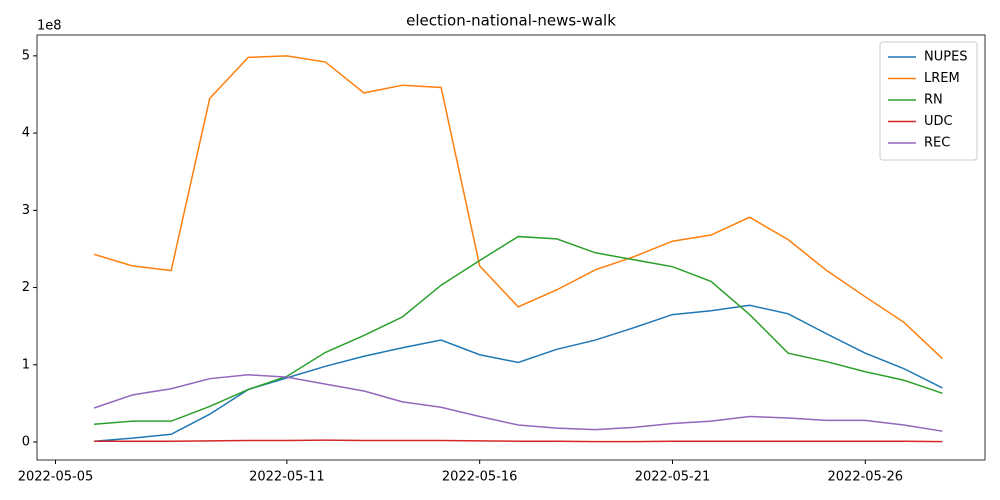 The height and width of the screenshot is (500, 1000). What do you see at coordinates (946, 57) in the screenshot?
I see `legend-label: NUPES` at bounding box center [946, 57].